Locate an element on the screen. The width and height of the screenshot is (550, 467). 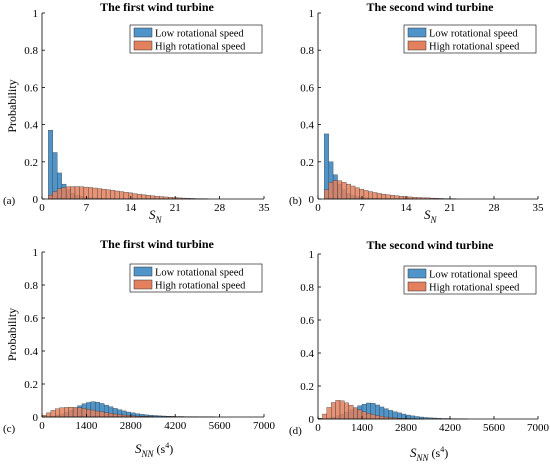
panel-label: (a) is located at coordinates (9, 201).